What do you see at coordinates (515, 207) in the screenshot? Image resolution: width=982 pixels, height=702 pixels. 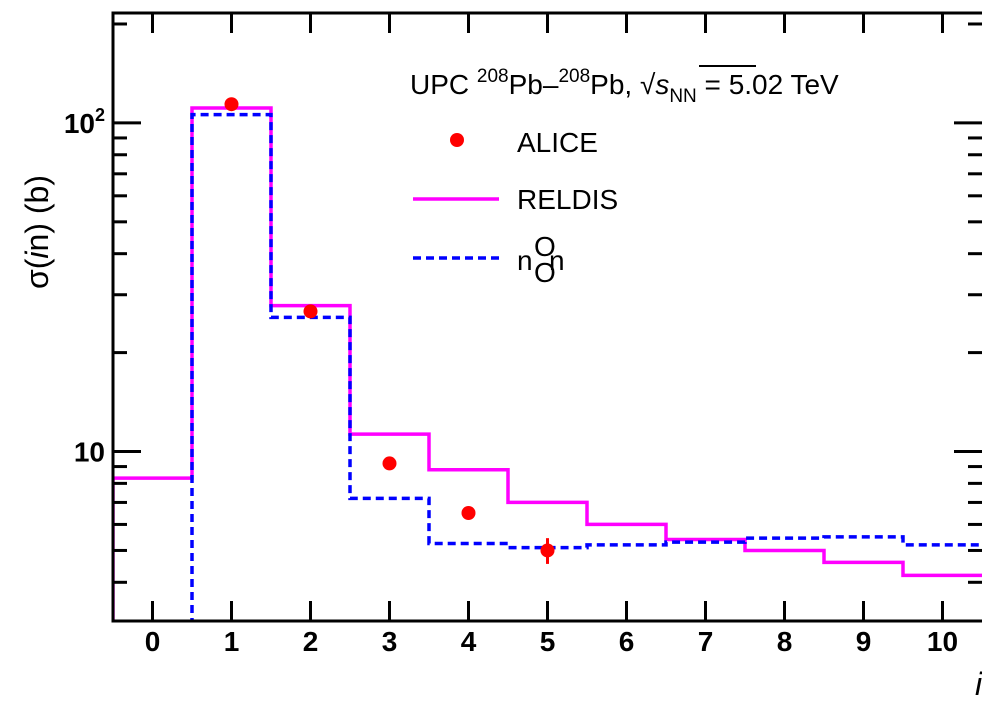 I see `legend: ALICE RELDIS n O O n` at bounding box center [515, 207].